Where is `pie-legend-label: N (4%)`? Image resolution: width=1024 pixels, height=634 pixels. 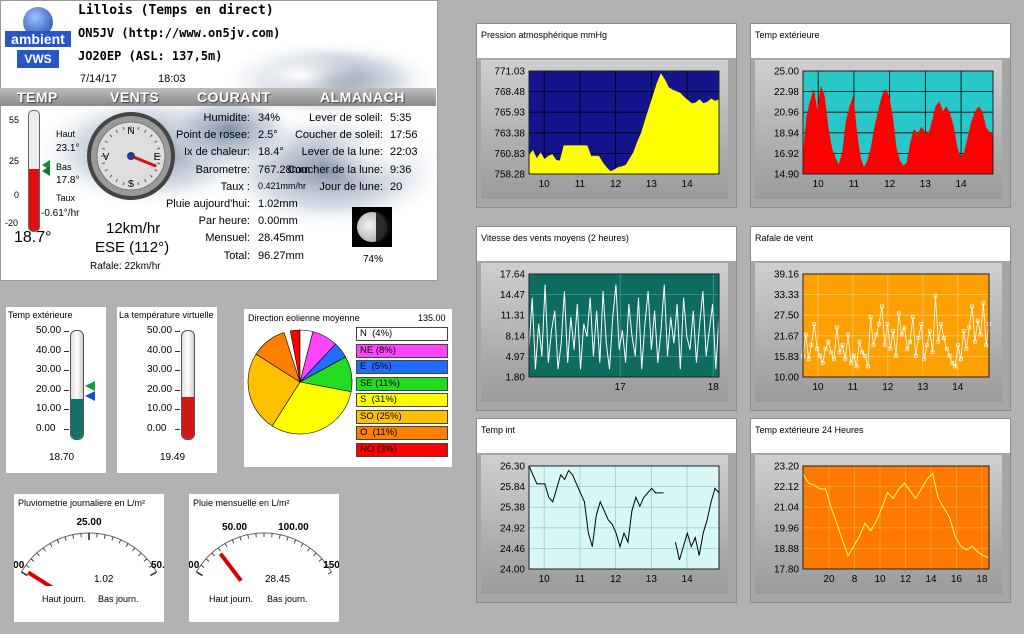
pie-legend-label: N (4%) is located at coordinates (376, 333).